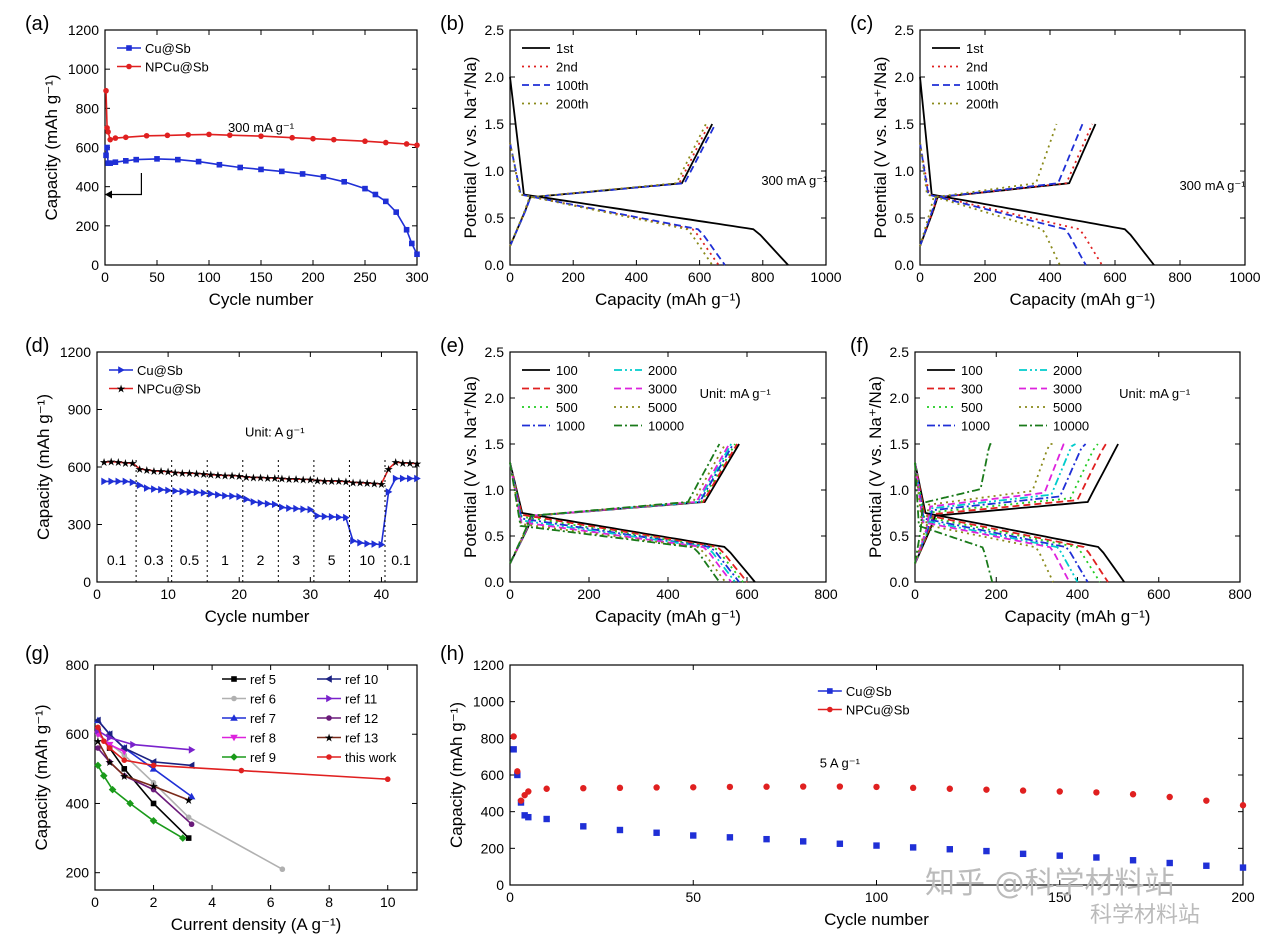  Describe the element at coordinates (1067, 370) in the screenshot. I see `legend-label-2000: 2000` at that location.